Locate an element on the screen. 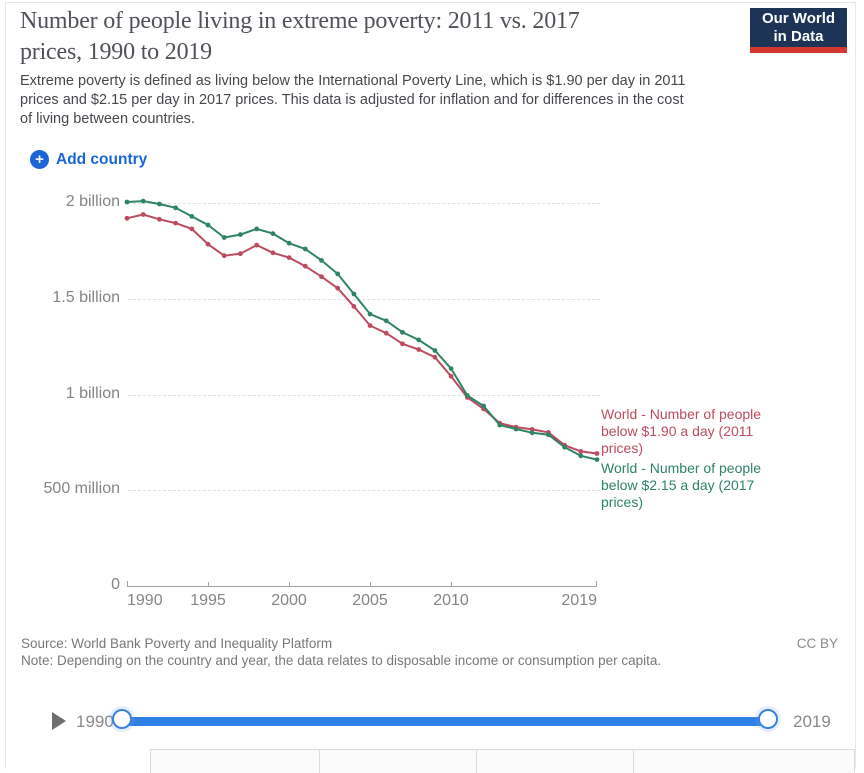 This screenshot has height=773, width=864. x-axis-tick-label: 2000 is located at coordinates (289, 600).